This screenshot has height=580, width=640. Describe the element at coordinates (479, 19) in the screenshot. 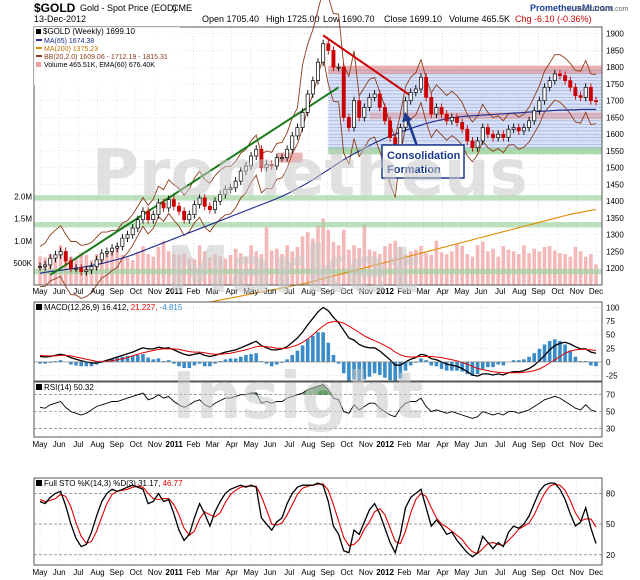

I see `volume-value: Volume 465.5K` at that location.